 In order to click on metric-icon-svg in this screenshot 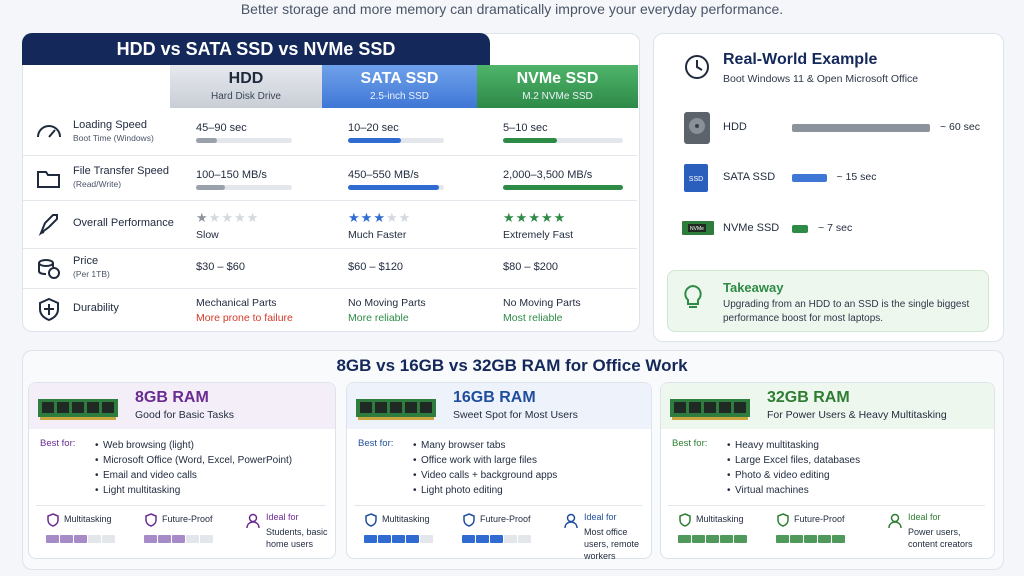, I will do `click(685, 520)`.